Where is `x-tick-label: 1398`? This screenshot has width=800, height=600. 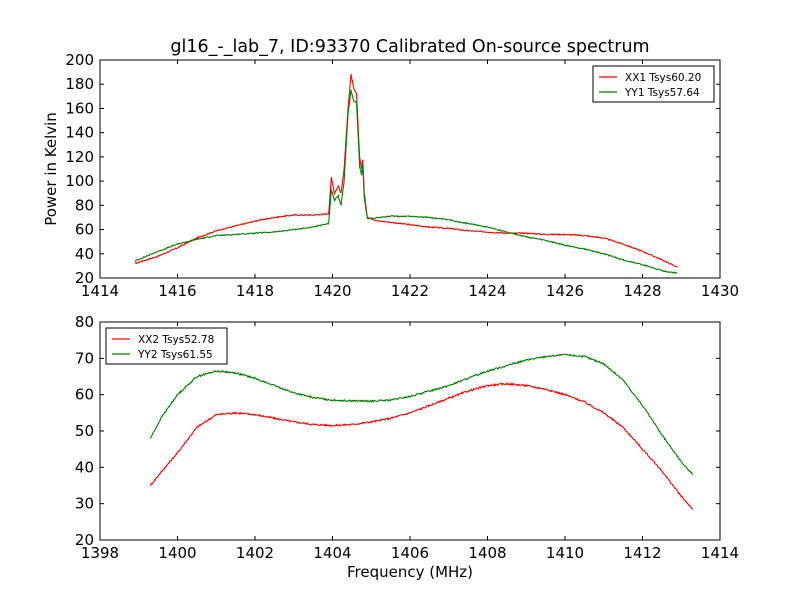
x-tick-label: 1398 is located at coordinates (100, 553).